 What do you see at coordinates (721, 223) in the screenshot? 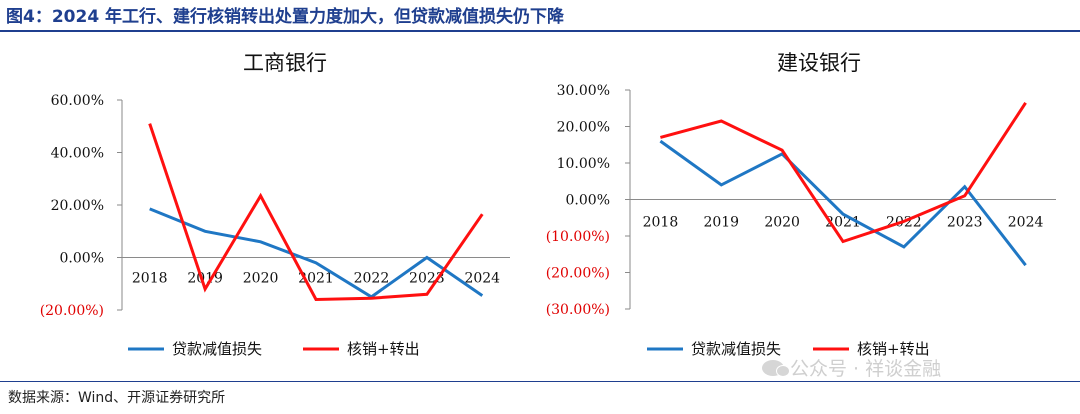
I see `chart-1-category-label: 2019` at bounding box center [721, 223].